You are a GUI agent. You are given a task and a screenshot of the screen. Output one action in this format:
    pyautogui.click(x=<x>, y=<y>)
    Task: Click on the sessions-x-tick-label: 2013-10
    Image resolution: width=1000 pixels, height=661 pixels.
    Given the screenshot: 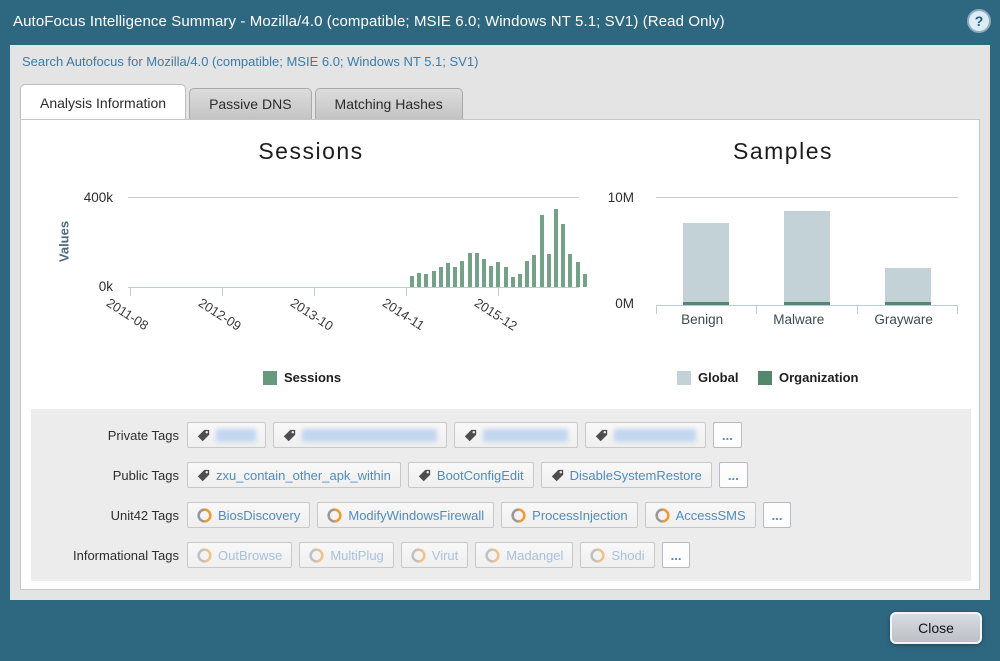 What is the action you would take?
    pyautogui.click(x=312, y=314)
    